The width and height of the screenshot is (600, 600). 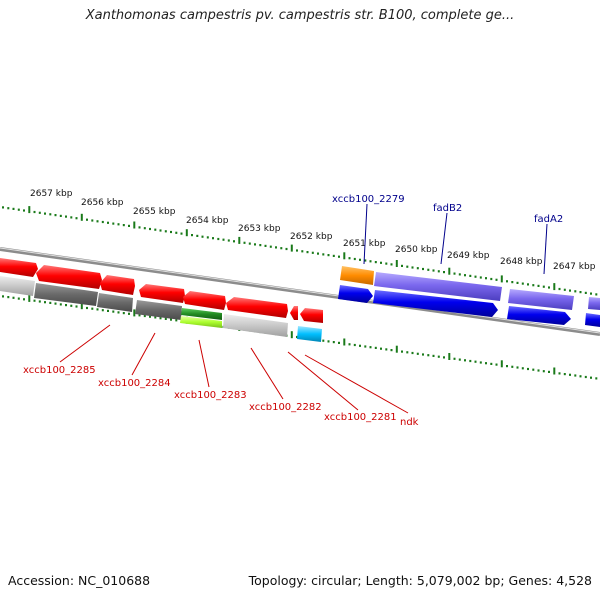 What do you see at coordinates (207, 221) in the screenshot?
I see `tick-label: 2654 kbp` at bounding box center [207, 221].